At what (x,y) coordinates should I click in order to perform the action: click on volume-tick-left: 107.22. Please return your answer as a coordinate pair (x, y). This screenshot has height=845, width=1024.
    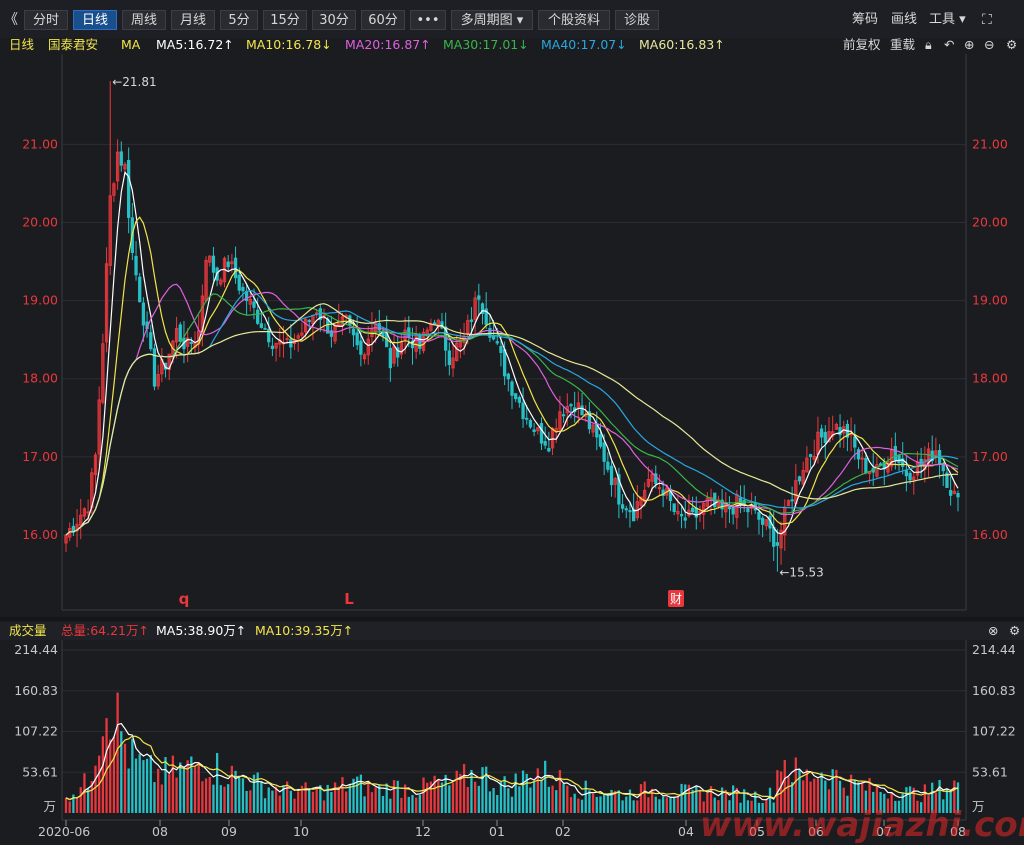
    Looking at the image, I should click on (36, 731).